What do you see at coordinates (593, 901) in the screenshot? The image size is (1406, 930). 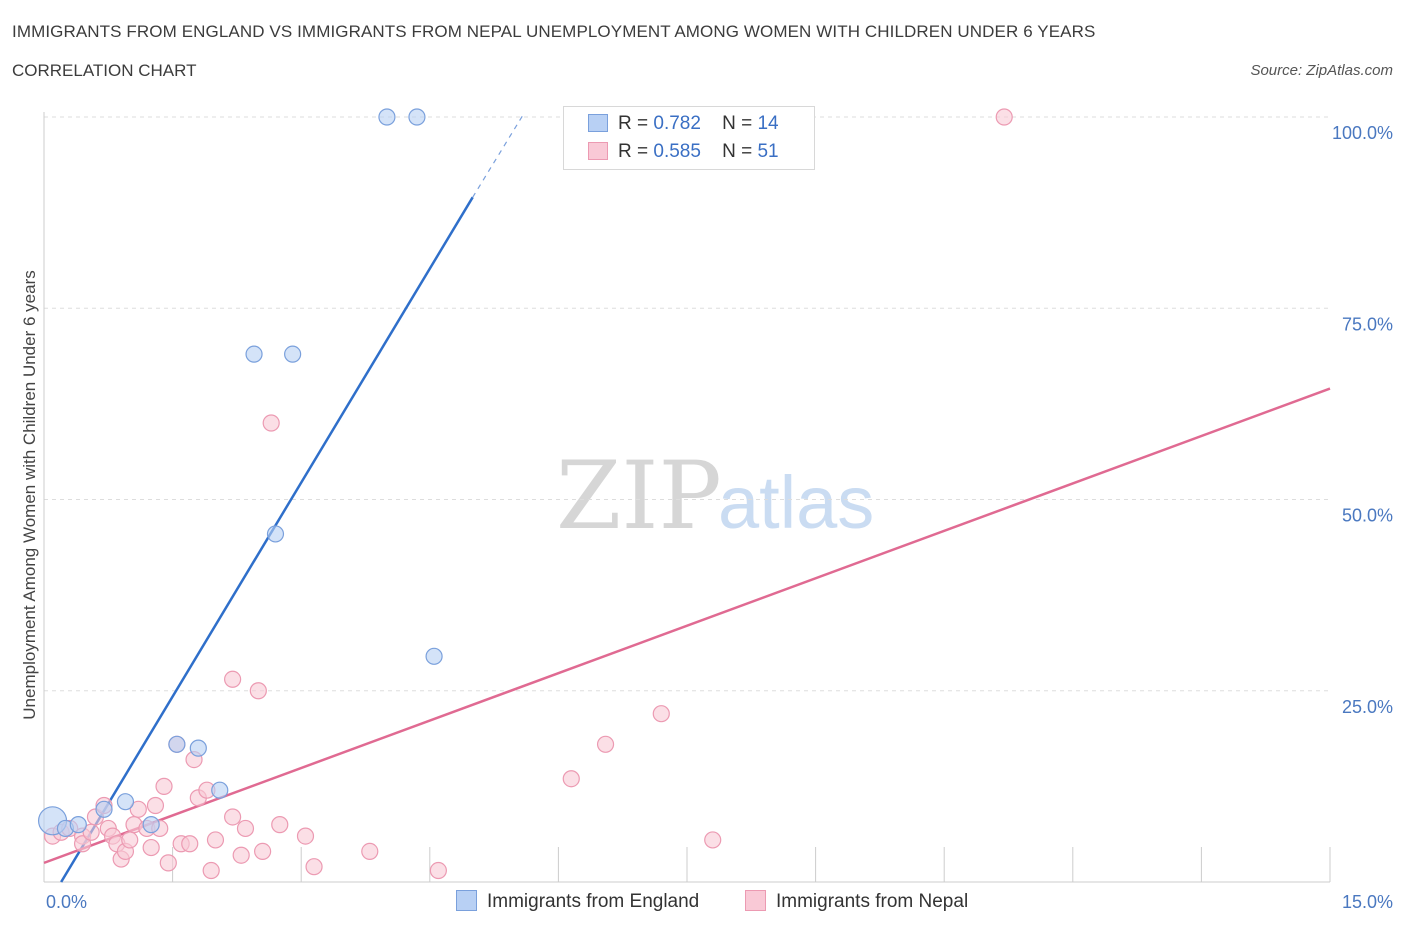 I see `bottom-legend-england-label: Immigrants from England` at bounding box center [593, 901].